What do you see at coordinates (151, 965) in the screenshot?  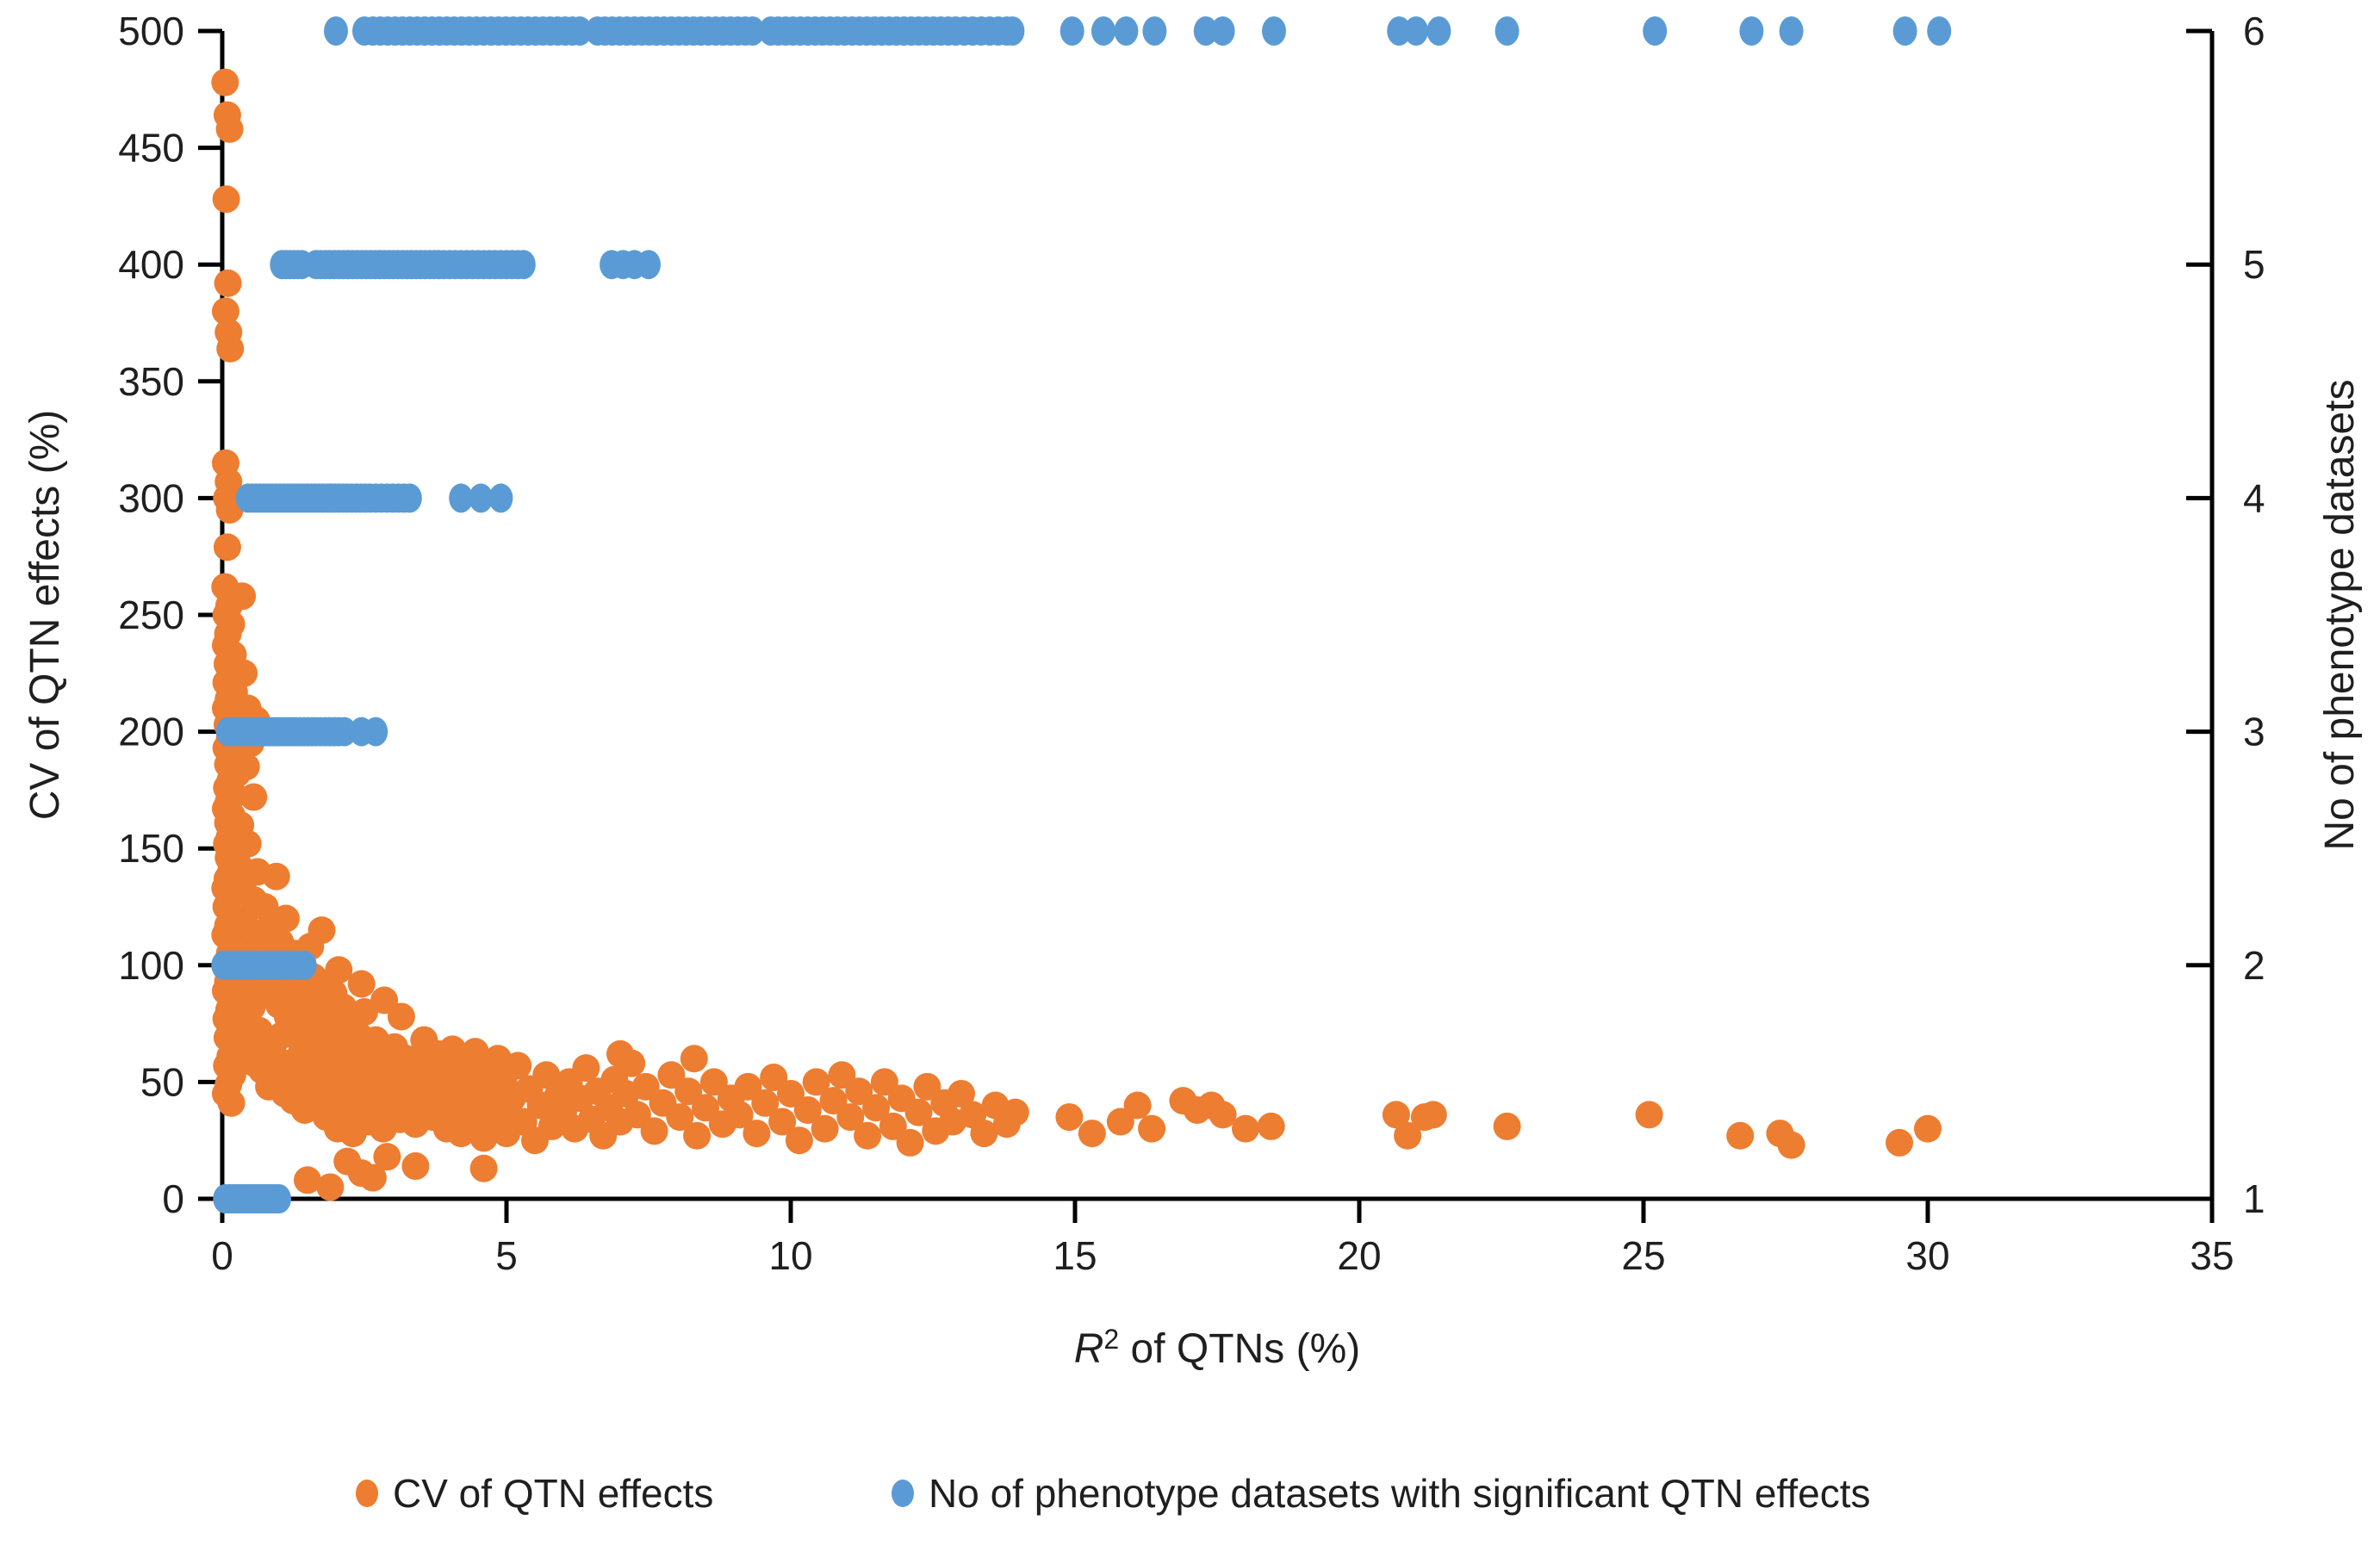 I see `left-tick-label: 100` at bounding box center [151, 965].